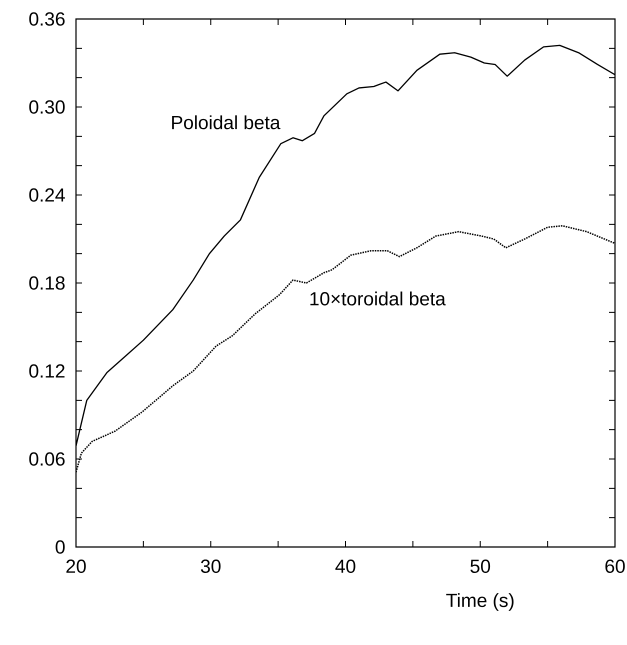 The image size is (627, 645). Describe the element at coordinates (47, 459) in the screenshot. I see `y-tick-label: 0.06` at that location.